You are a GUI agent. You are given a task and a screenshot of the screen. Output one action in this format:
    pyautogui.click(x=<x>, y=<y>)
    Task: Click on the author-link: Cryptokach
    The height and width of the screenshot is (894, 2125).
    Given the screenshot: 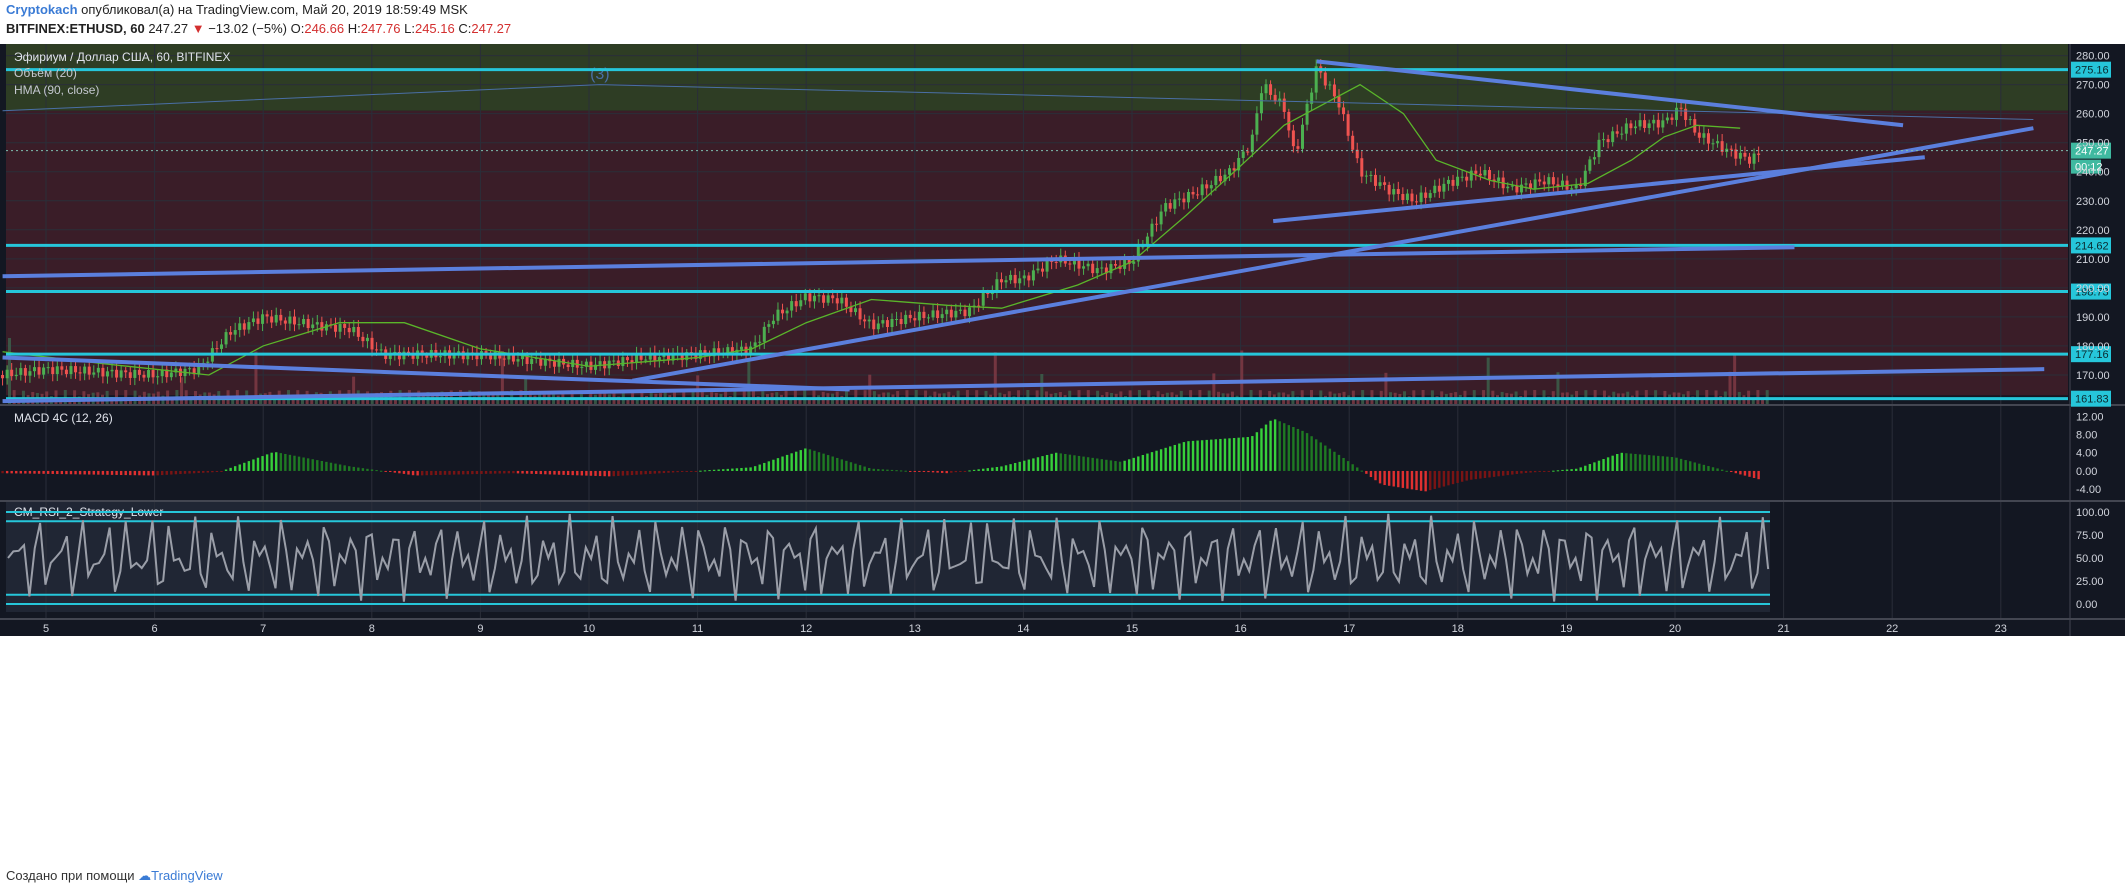 What is the action you would take?
    pyautogui.click(x=42, y=9)
    